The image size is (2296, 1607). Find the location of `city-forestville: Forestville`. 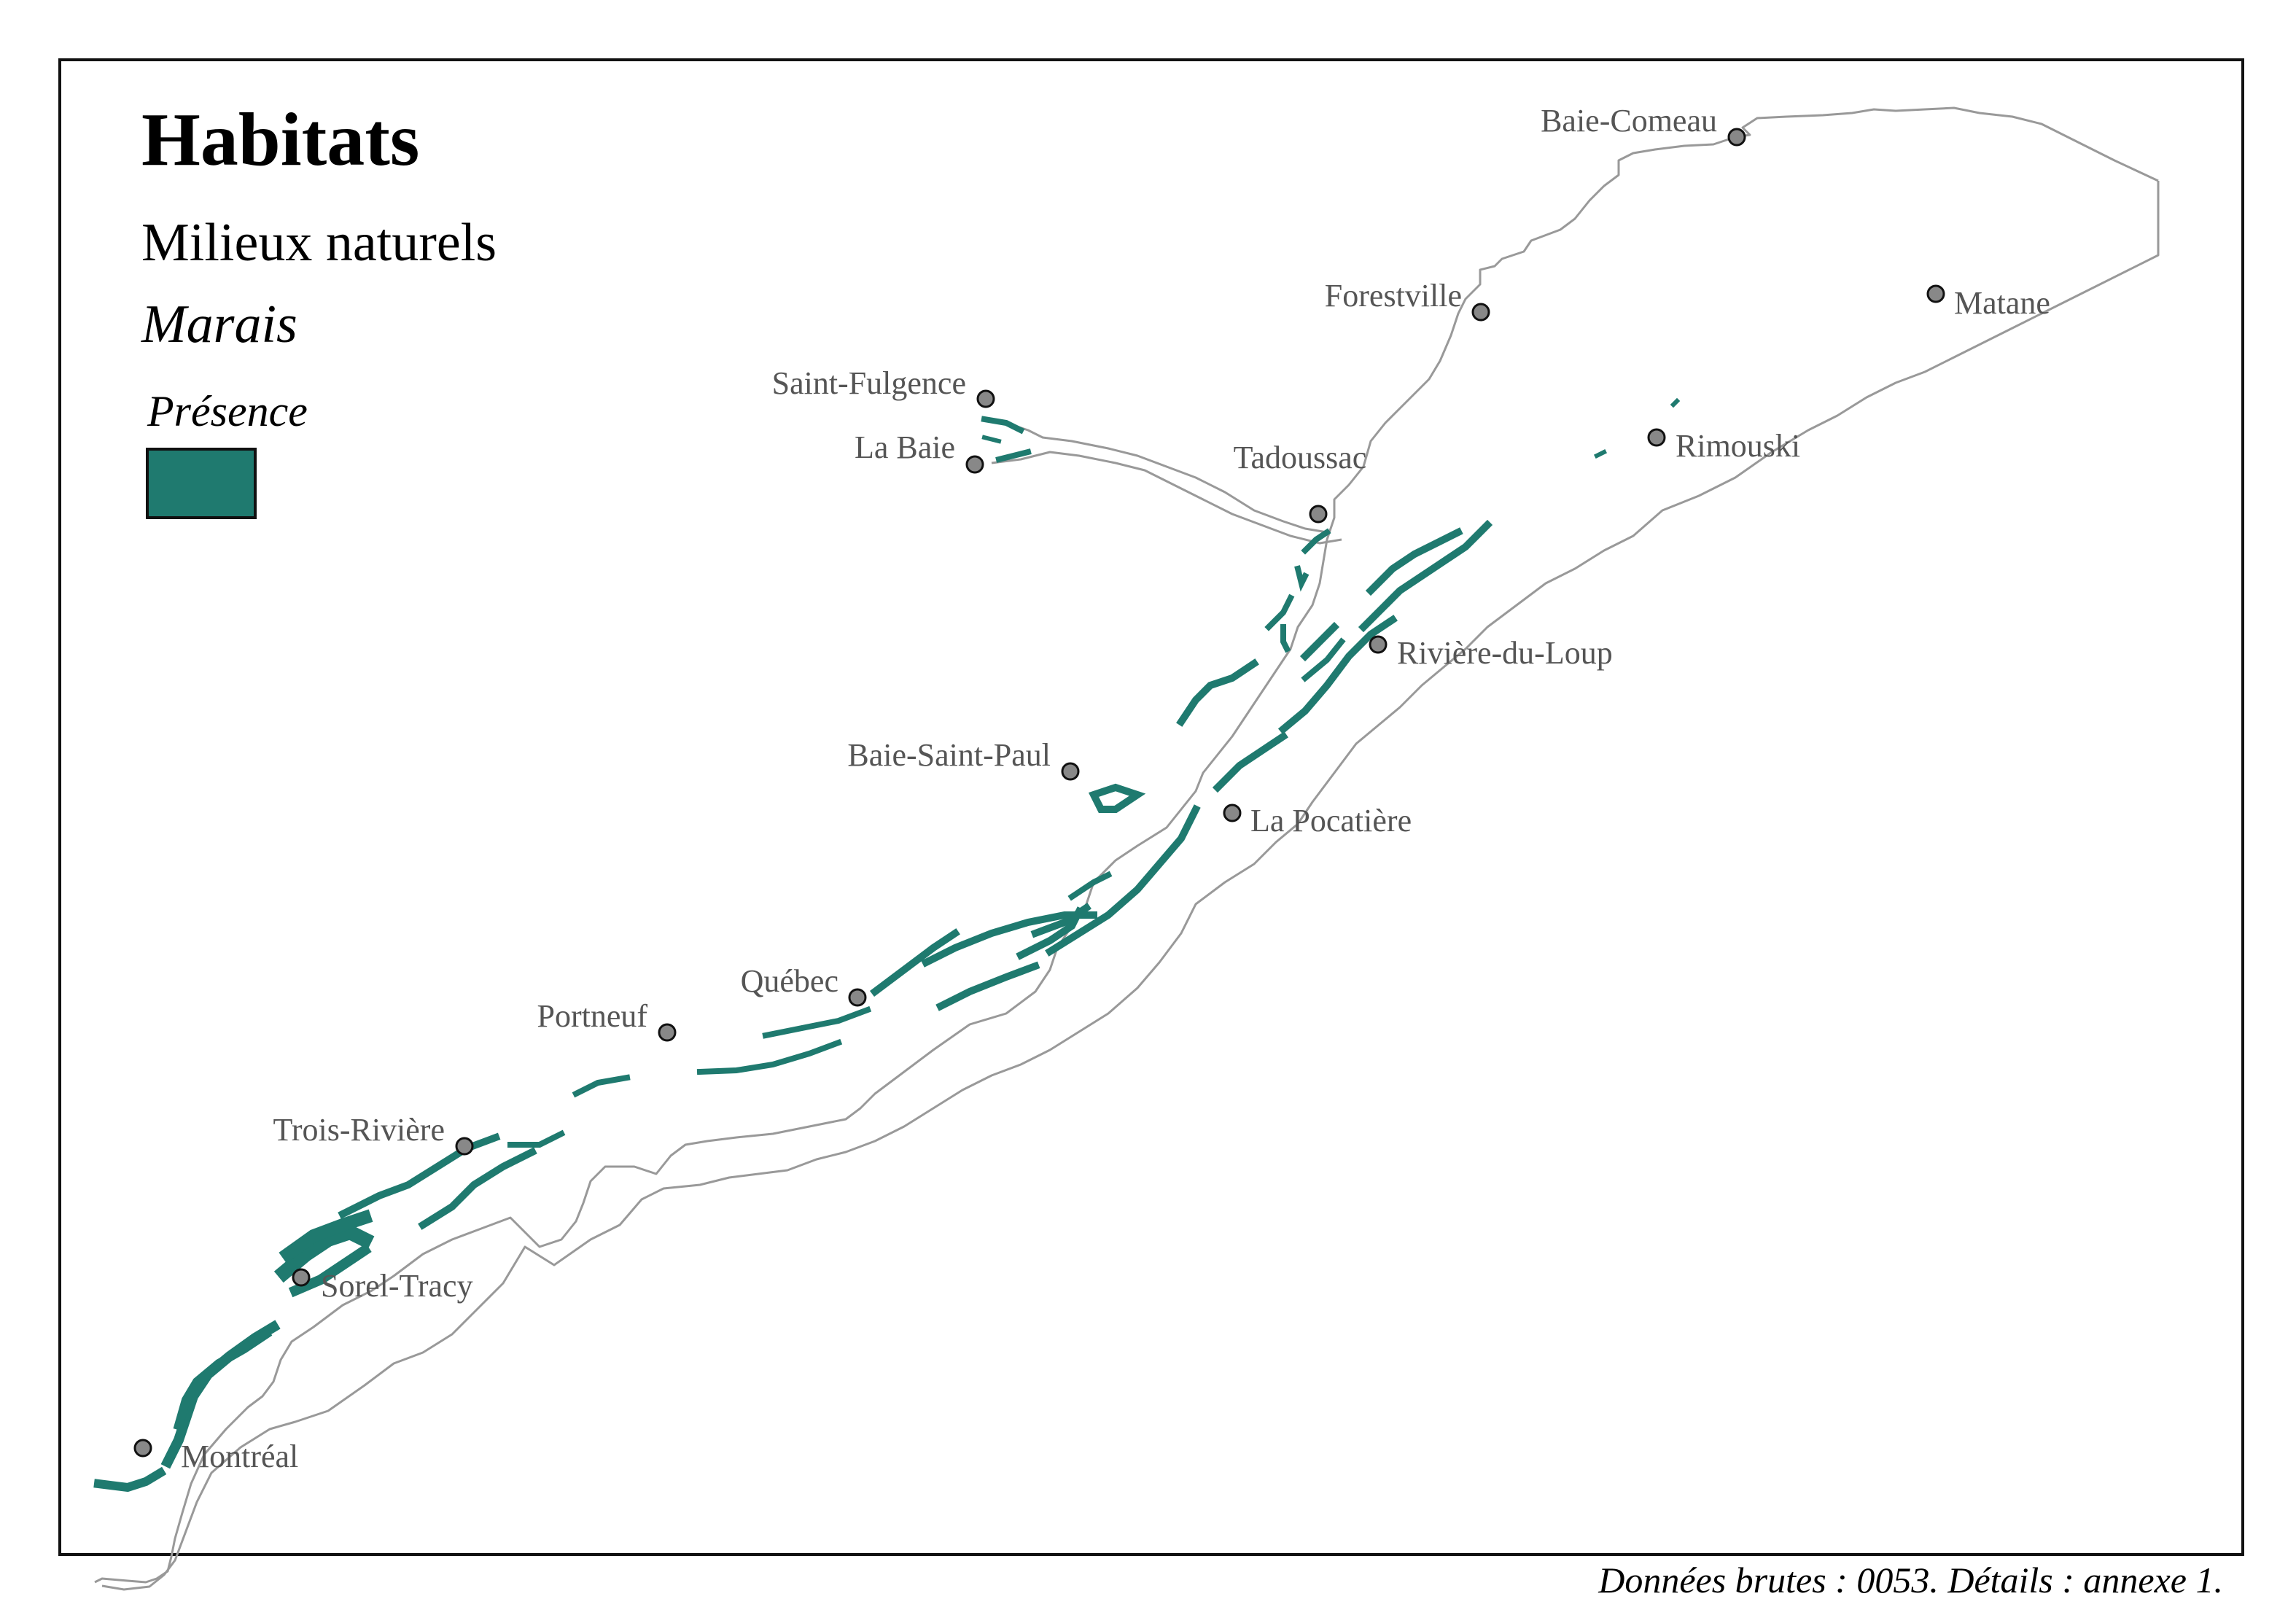

city-forestville: Forestville is located at coordinates (1408, 300).